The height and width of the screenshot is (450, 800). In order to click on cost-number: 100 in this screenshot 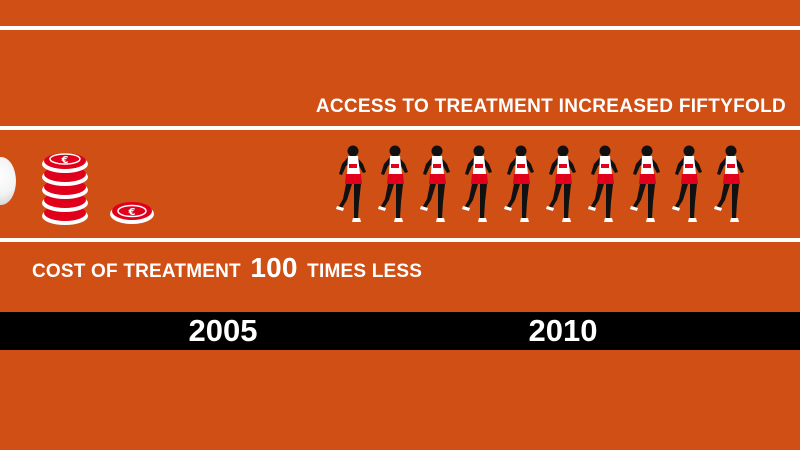, I will do `click(274, 267)`.